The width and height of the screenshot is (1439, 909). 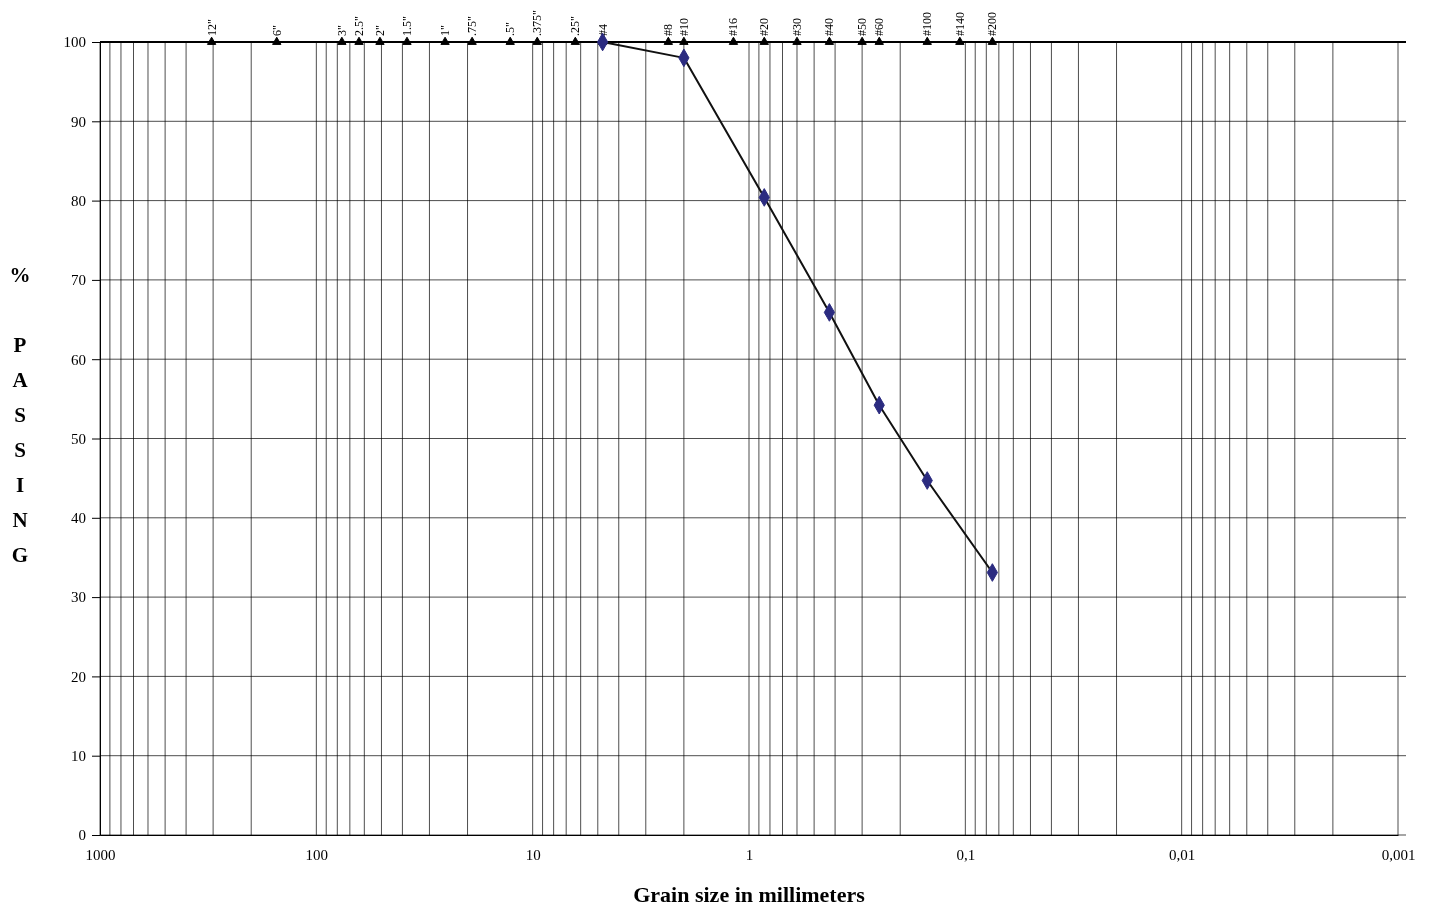 What do you see at coordinates (341, 30) in the screenshot?
I see `annotation: 3"` at bounding box center [341, 30].